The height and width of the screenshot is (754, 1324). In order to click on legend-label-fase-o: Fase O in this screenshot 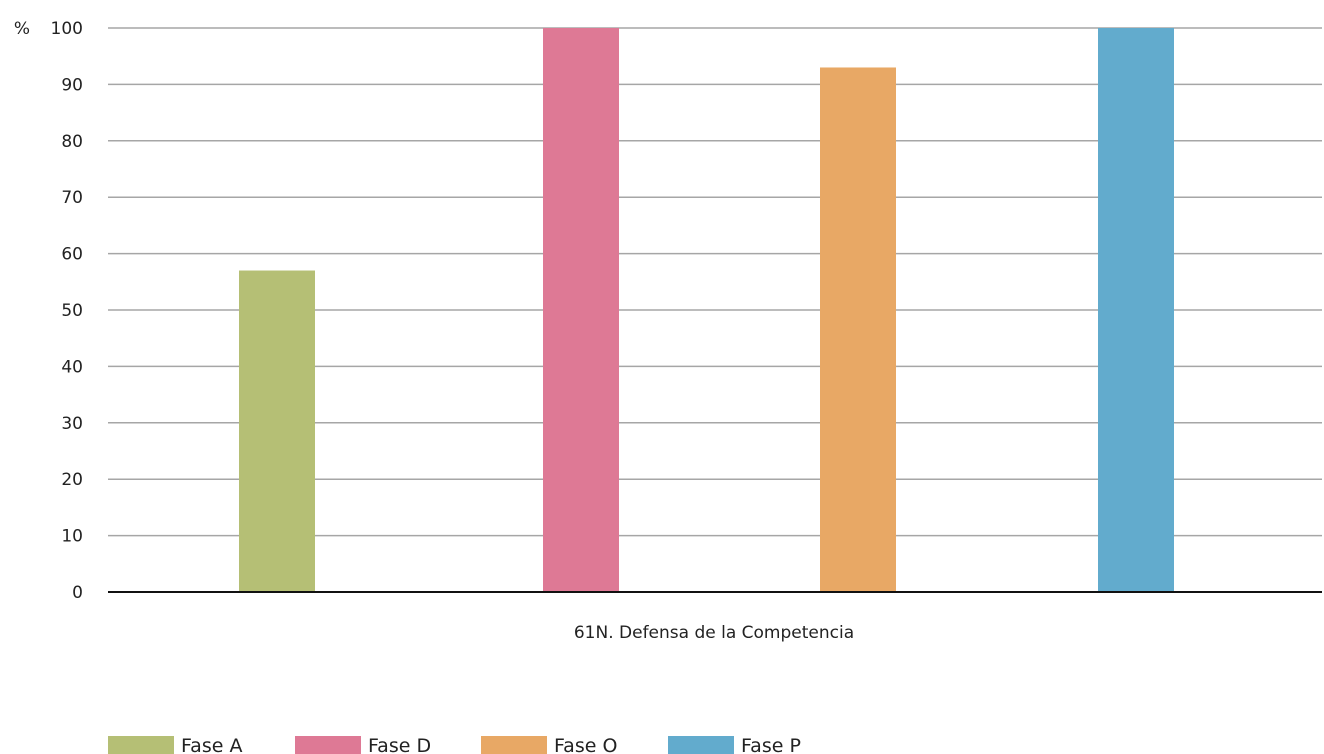, I will do `click(585, 744)`.